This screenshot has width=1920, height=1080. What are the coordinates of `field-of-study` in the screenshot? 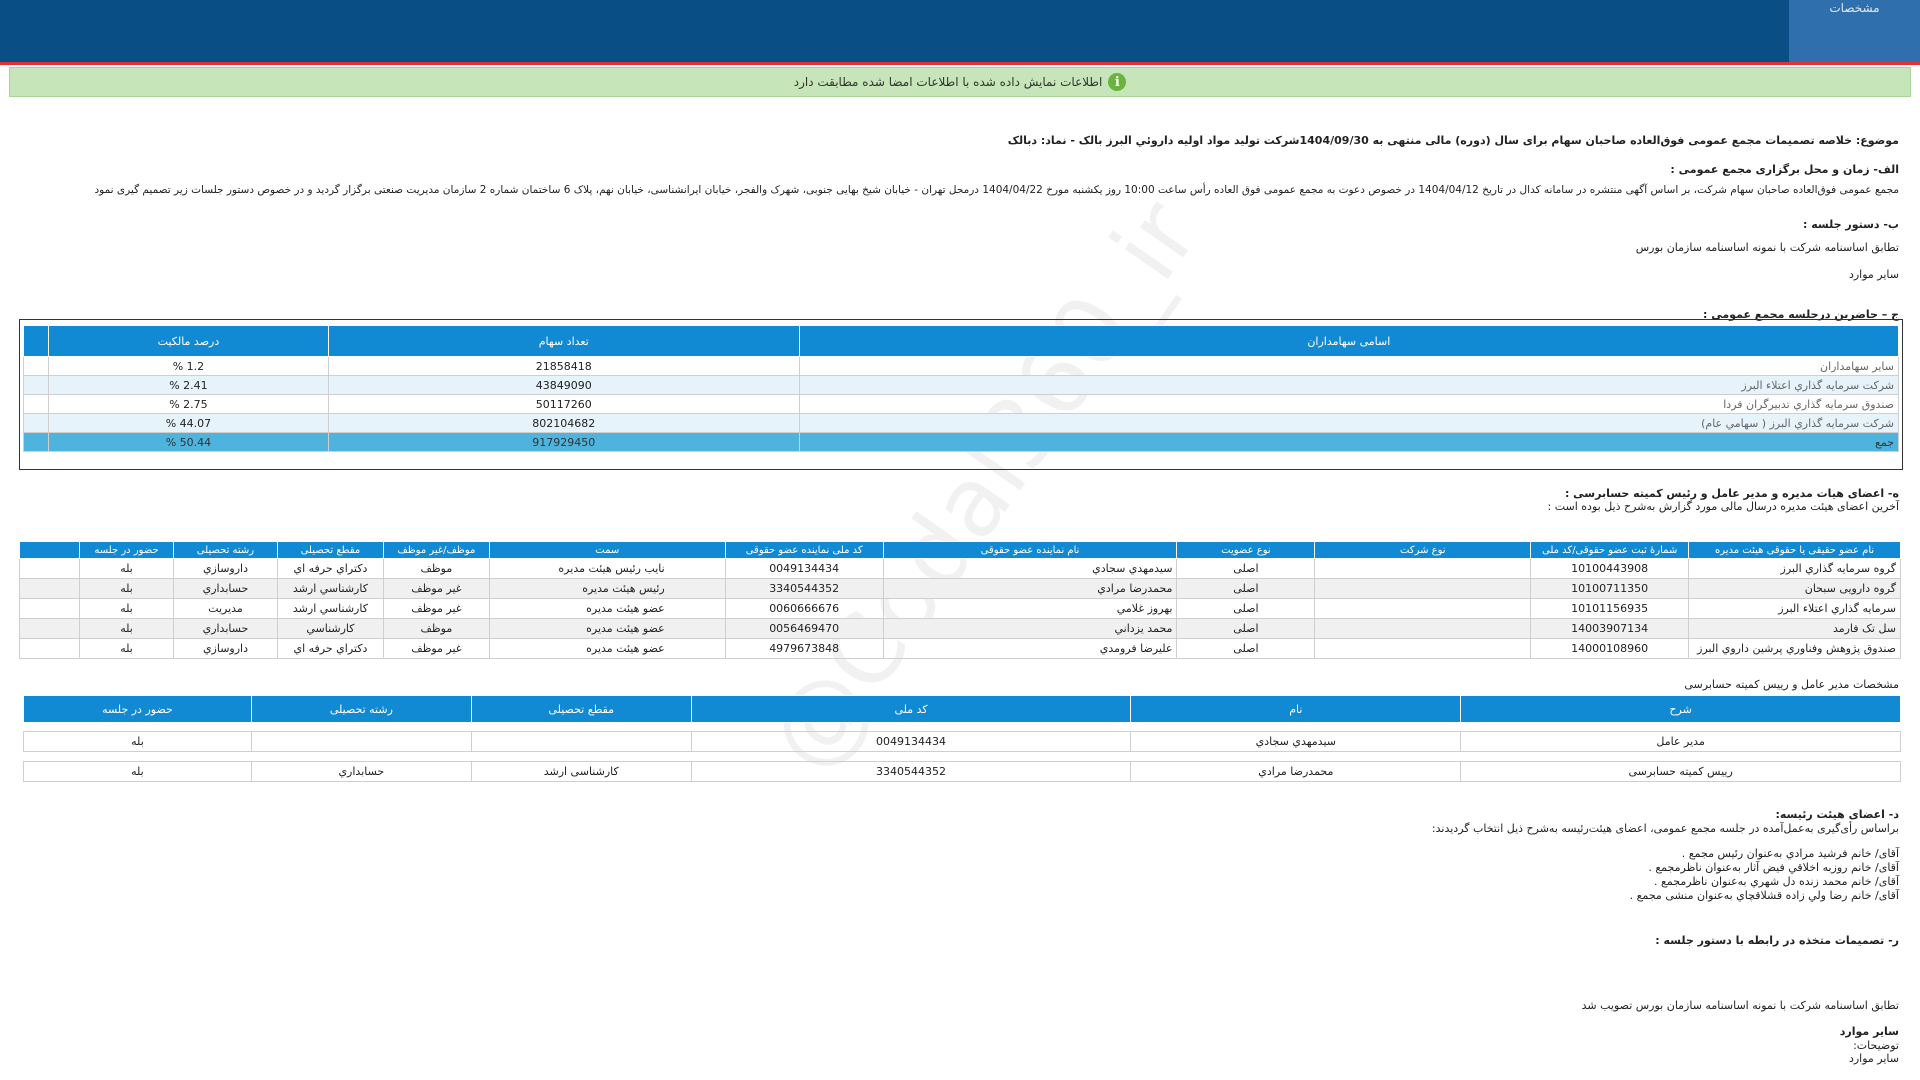 It's located at (361, 741).